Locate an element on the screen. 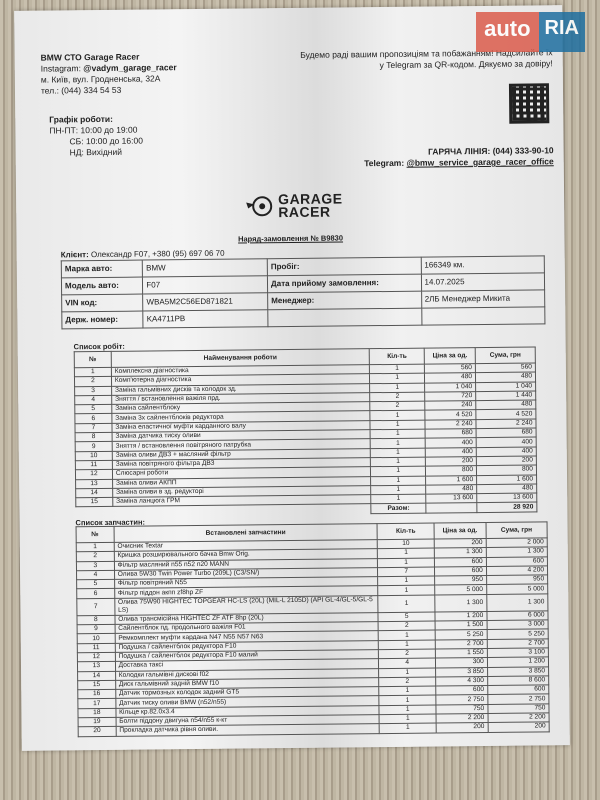  unit-price: 2 240 is located at coordinates (451, 424).